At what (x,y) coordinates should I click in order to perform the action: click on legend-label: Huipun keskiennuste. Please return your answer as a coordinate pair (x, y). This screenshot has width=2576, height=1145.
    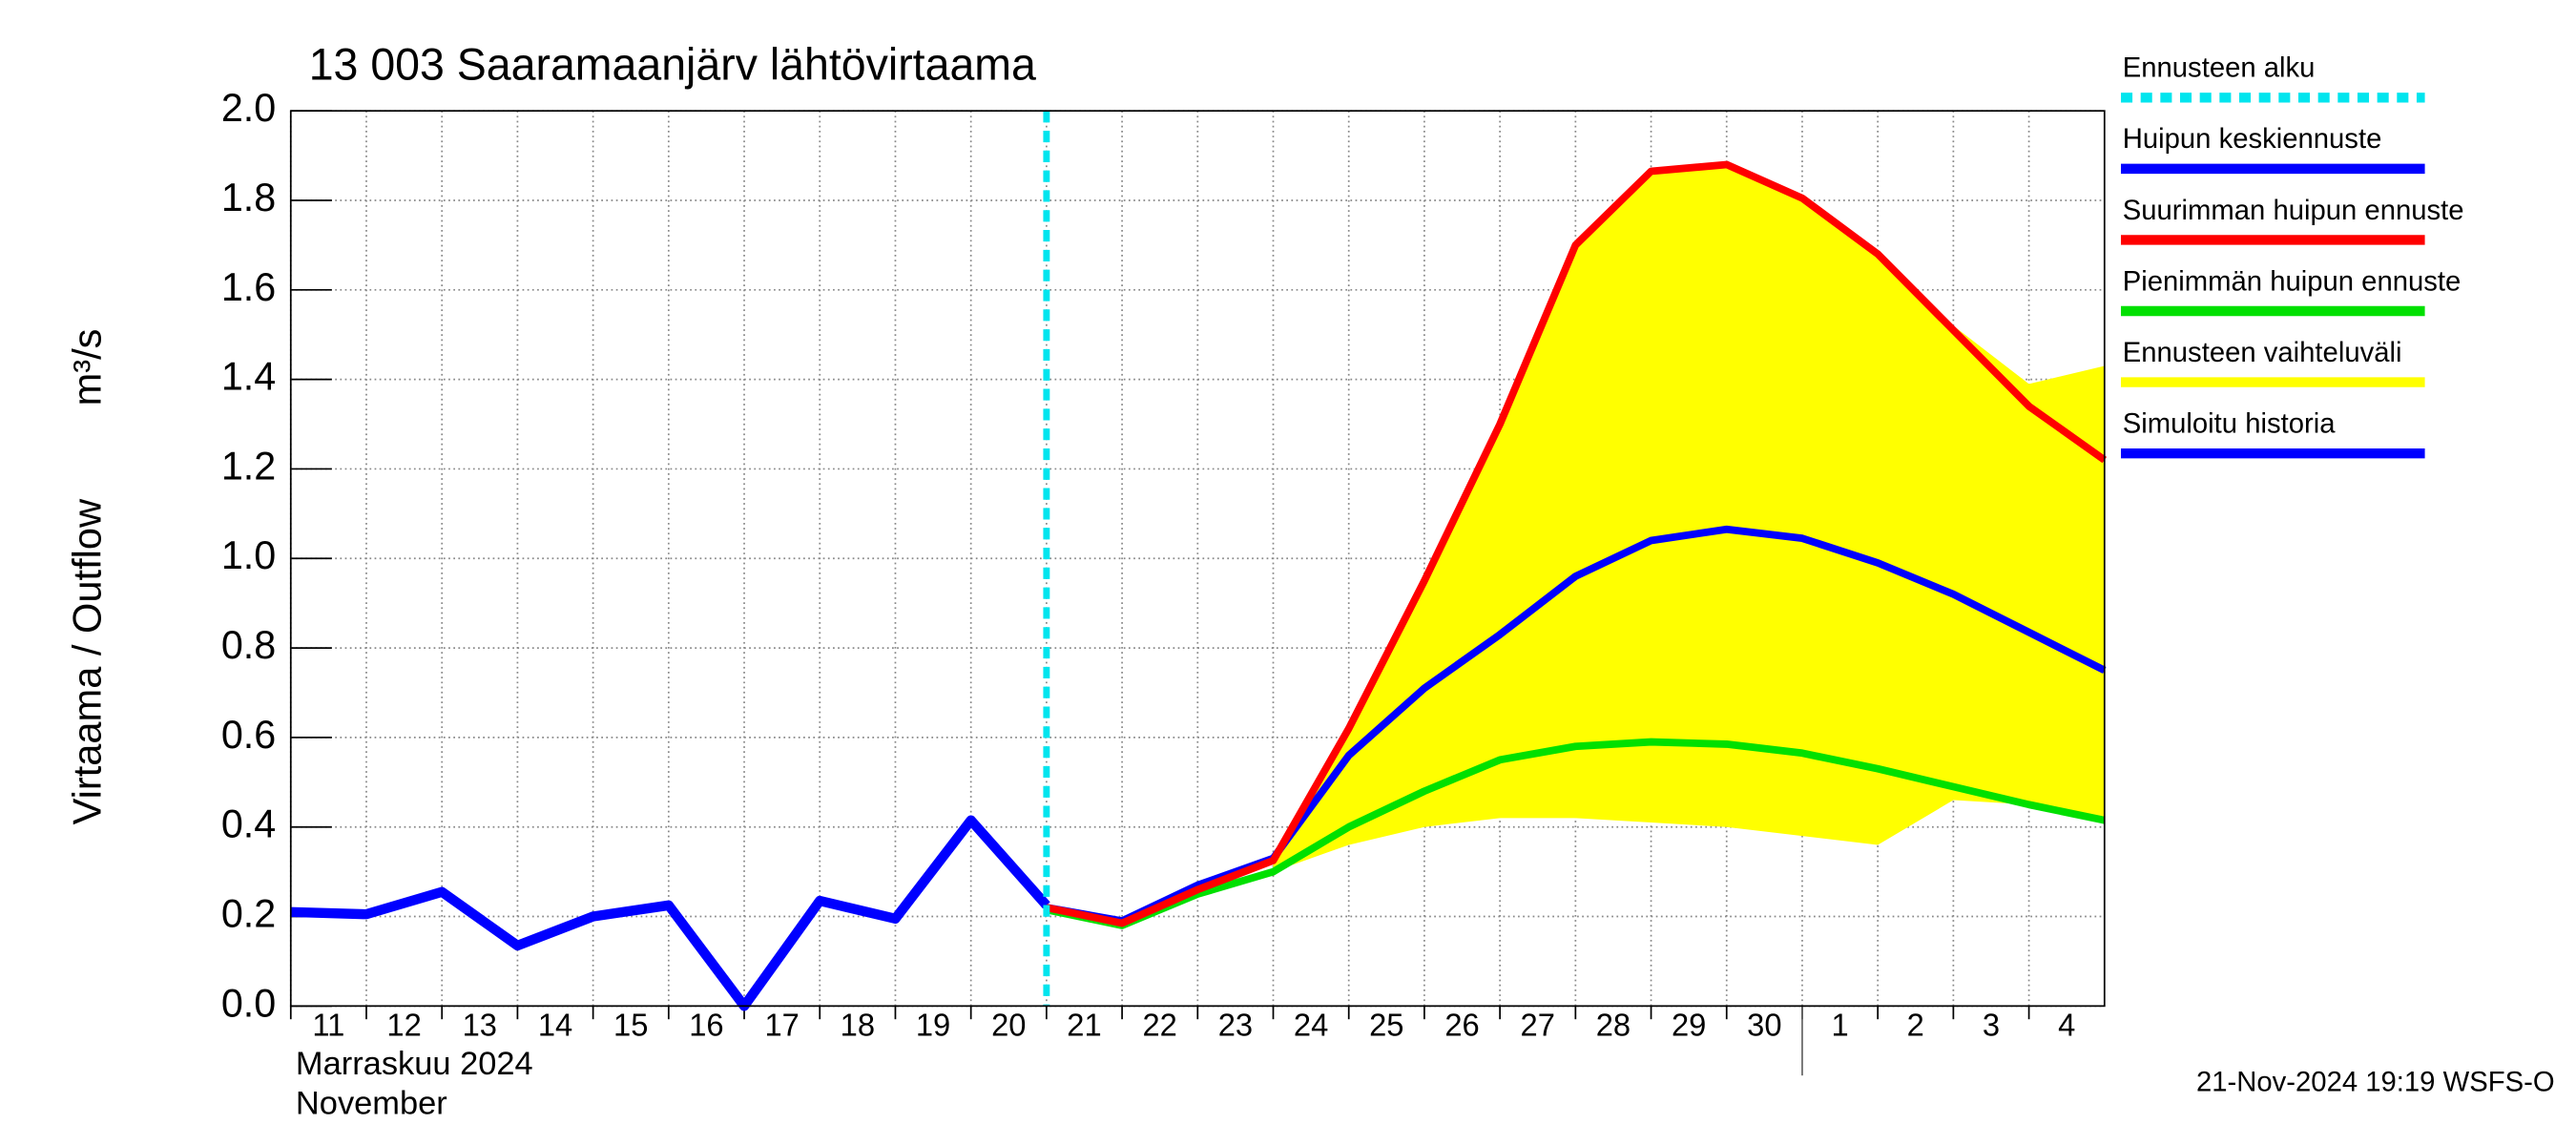
    Looking at the image, I should click on (2252, 139).